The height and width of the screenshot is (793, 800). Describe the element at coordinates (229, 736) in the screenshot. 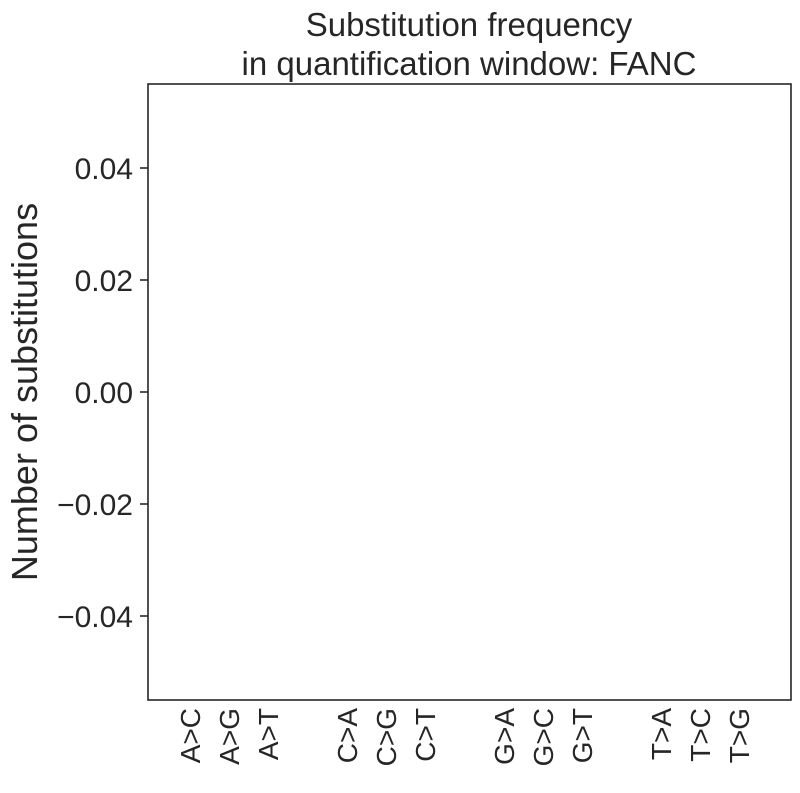

I see `x-tick-label: A>G` at that location.